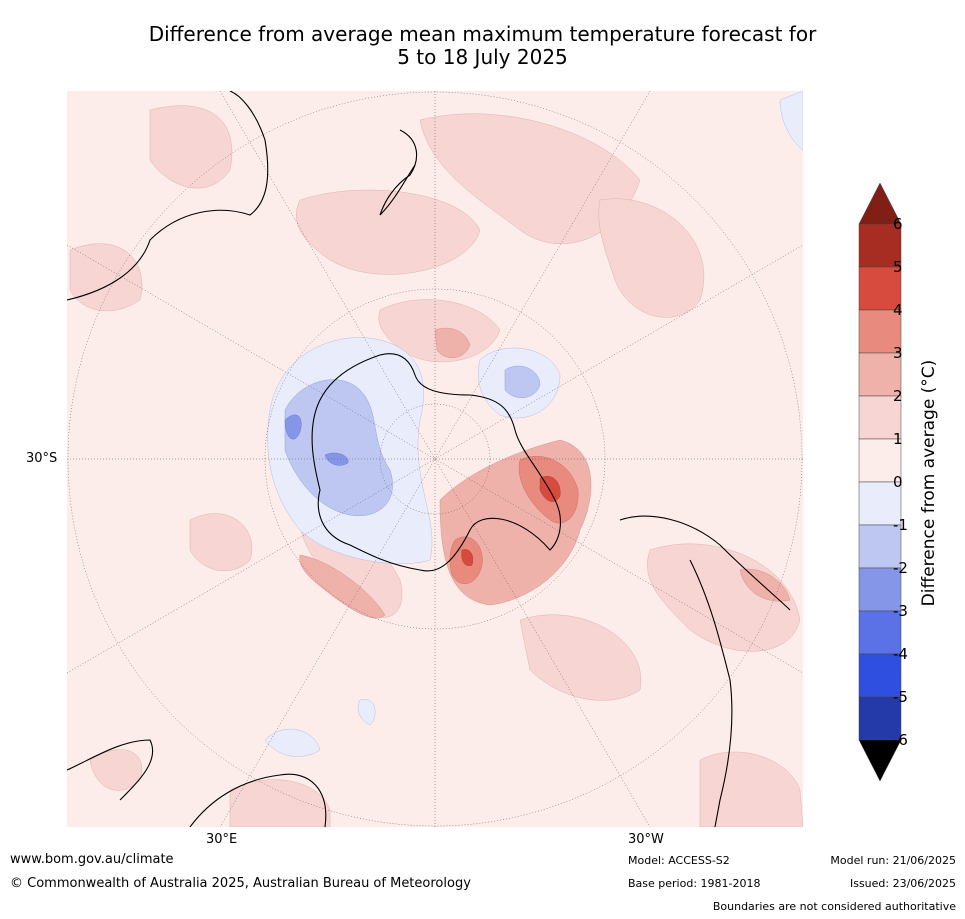 This screenshot has height=919, width=965. I want to click on colorbar-extend-bottom, so click(880, 760).